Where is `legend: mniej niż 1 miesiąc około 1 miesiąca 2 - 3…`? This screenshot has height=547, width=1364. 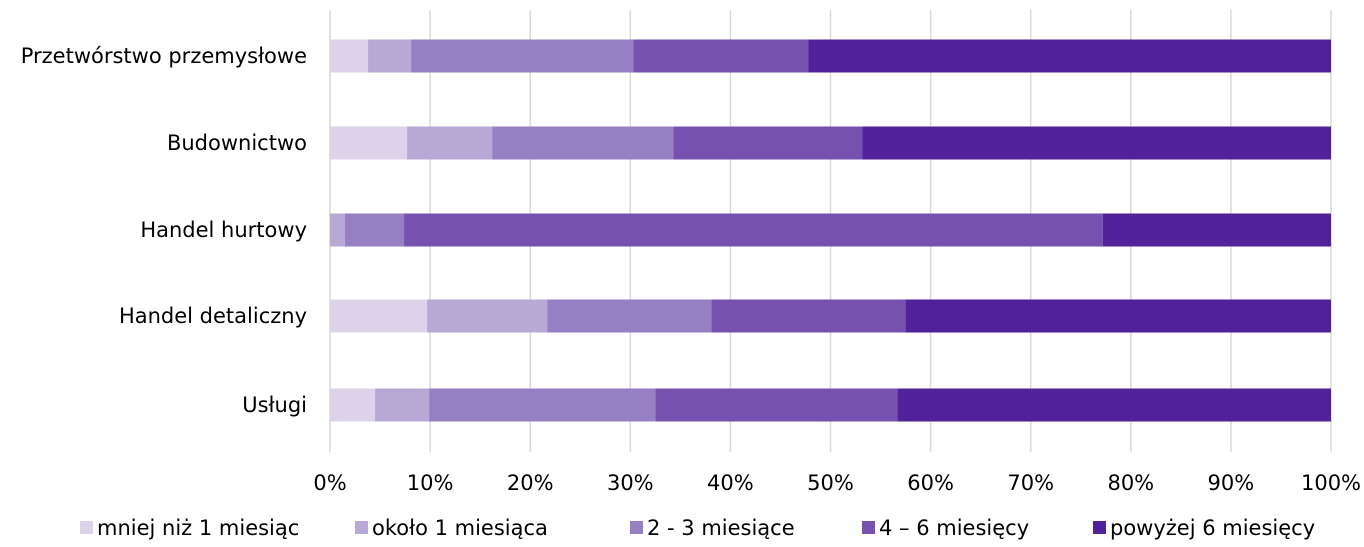 legend: mniej niż 1 miesiąc około 1 miesiąca 2 - 3… is located at coordinates (697, 528).